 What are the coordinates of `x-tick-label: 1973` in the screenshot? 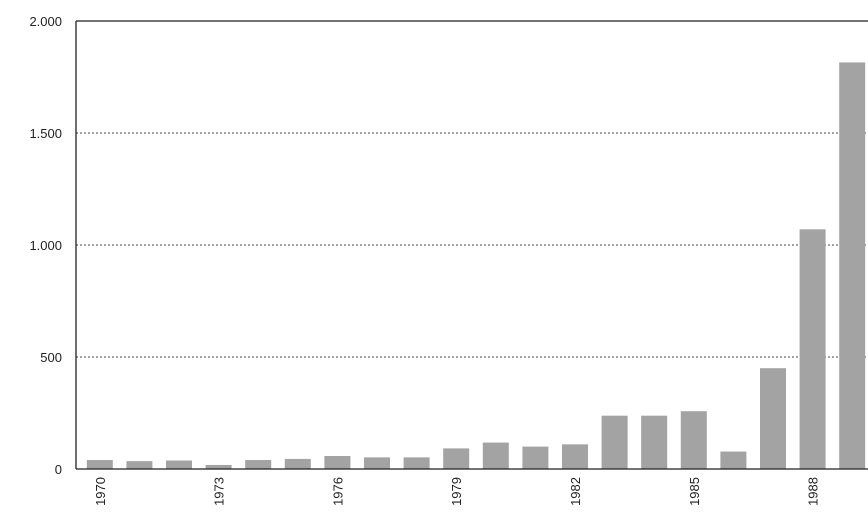 It's located at (219, 491).